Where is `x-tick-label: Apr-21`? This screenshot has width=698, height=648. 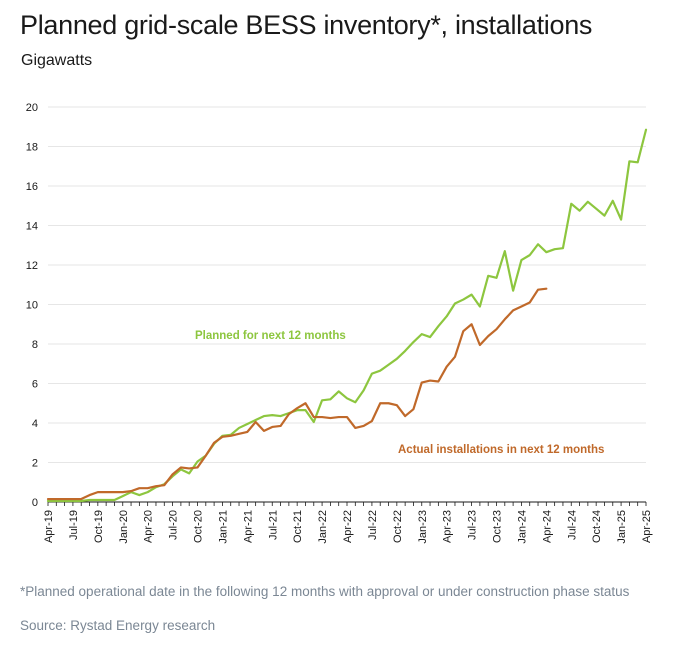 x-tick-label: Apr-21 is located at coordinates (248, 526).